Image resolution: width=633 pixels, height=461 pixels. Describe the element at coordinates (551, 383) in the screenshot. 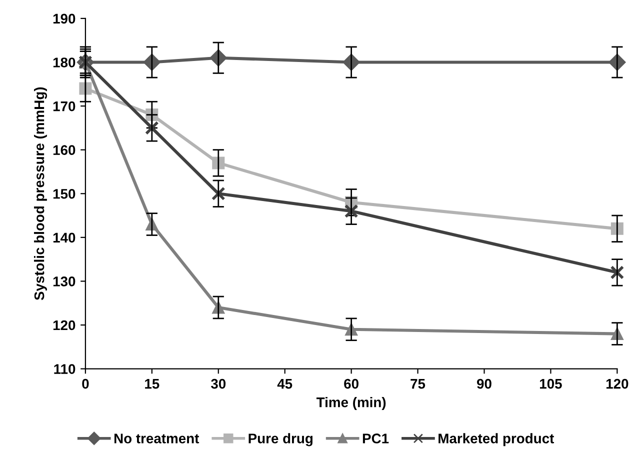

I see `x-tick-label: 105` at that location.